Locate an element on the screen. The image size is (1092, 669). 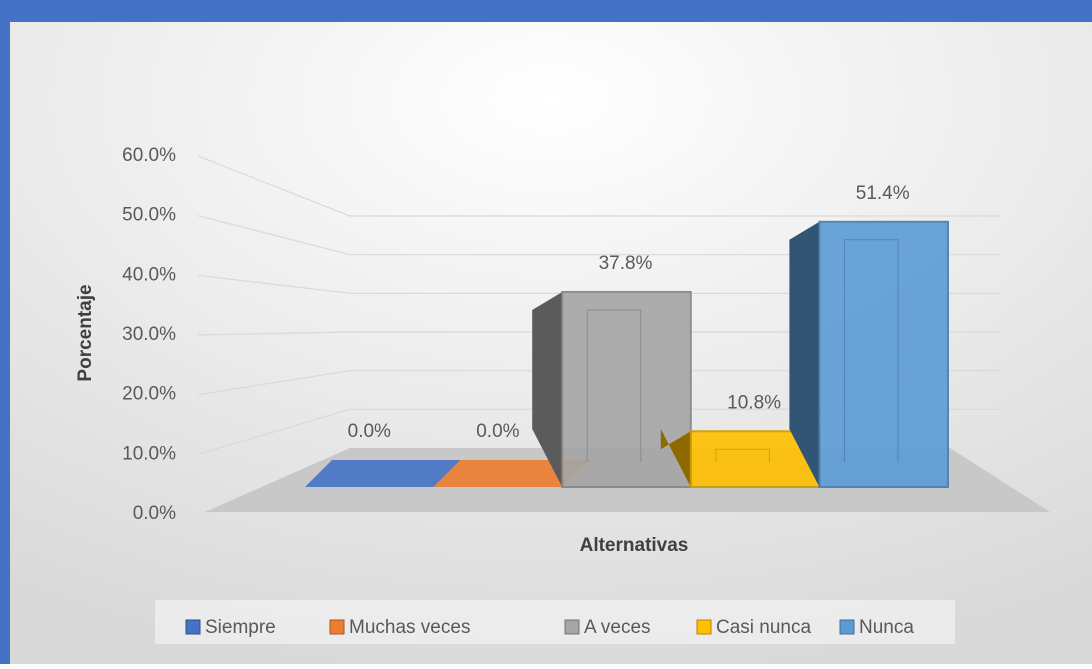
data-label: 51.4% is located at coordinates (883, 193).